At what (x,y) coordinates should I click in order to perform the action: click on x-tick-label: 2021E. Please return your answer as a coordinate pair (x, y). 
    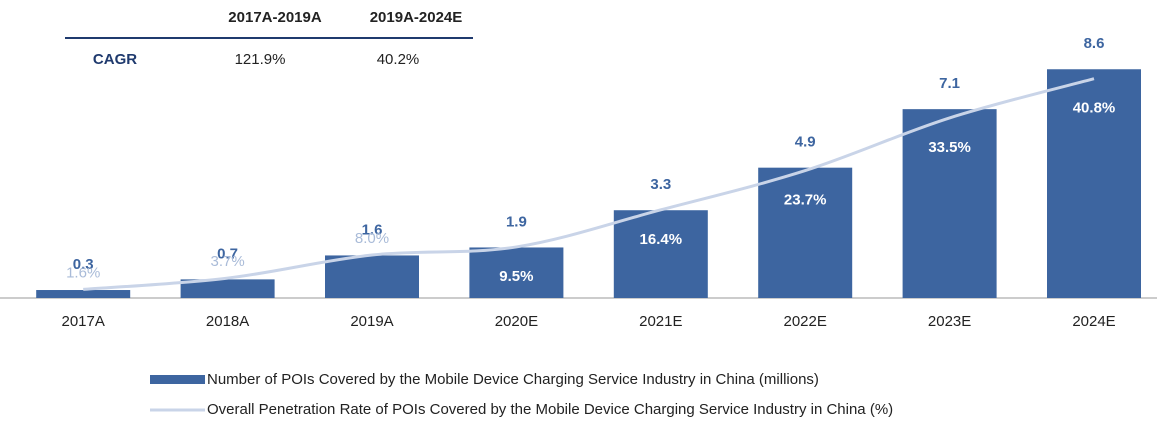
    Looking at the image, I should click on (660, 321).